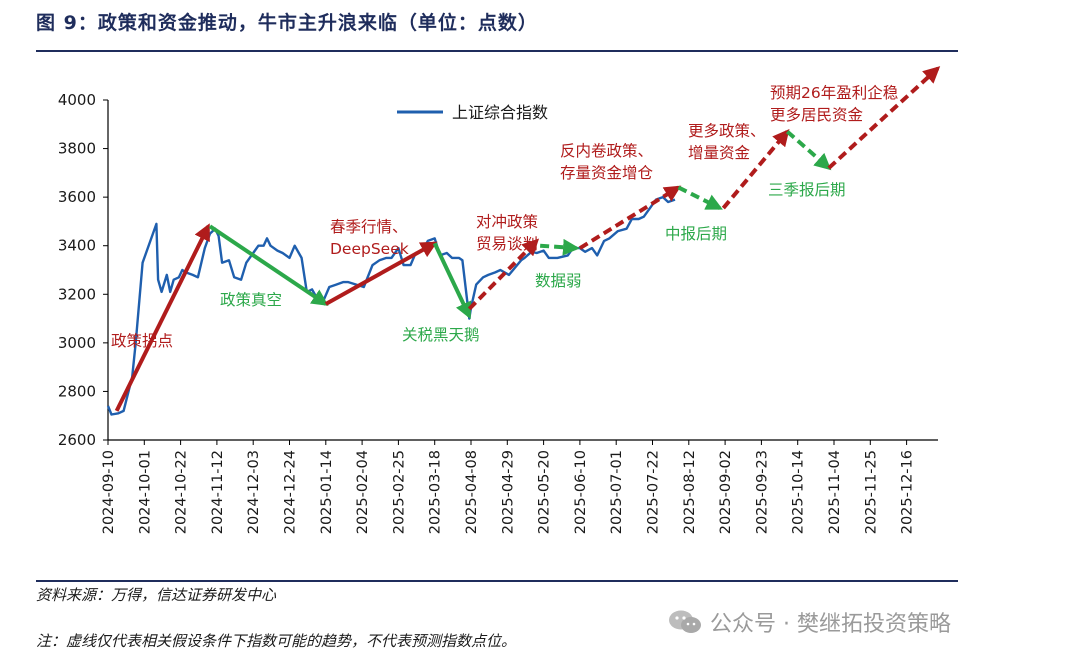  Describe the element at coordinates (77, 100) in the screenshot. I see `y-tick-label: 4000` at that location.